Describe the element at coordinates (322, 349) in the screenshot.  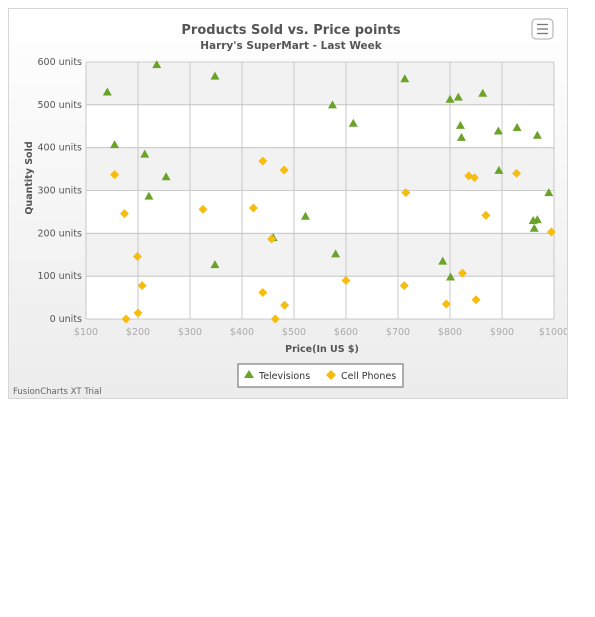
I see `x-axis-title: Price(In US $)` at that location.